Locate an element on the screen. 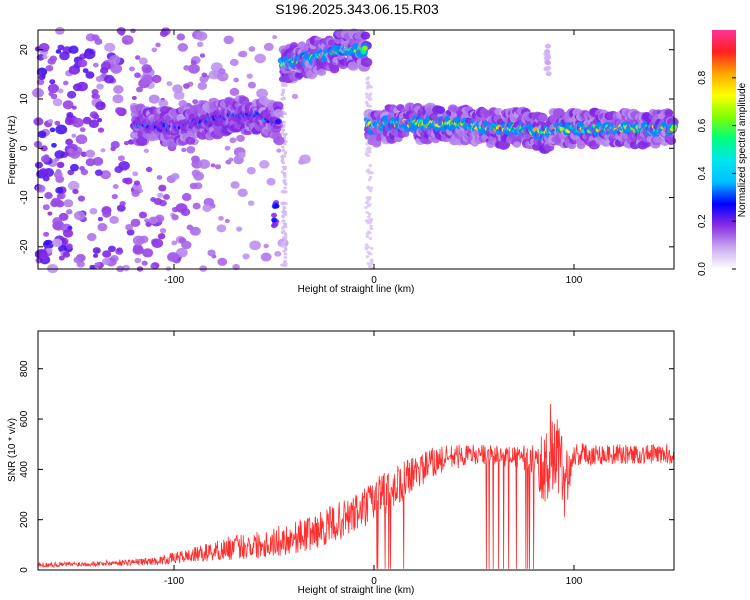  colorbar-tick-label: 0.6 is located at coordinates (702, 125).